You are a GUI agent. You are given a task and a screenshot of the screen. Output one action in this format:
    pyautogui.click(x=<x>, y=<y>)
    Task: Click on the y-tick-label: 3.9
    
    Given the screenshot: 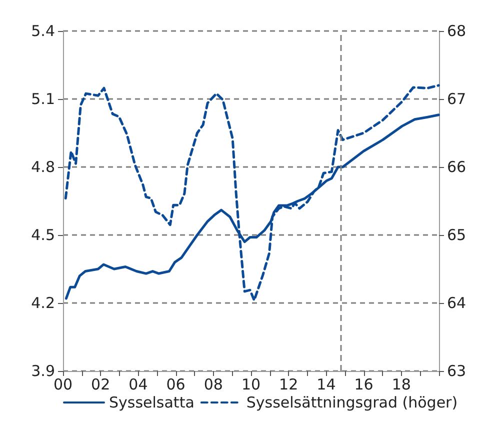 What is the action you would take?
    pyautogui.click(x=43, y=371)
    